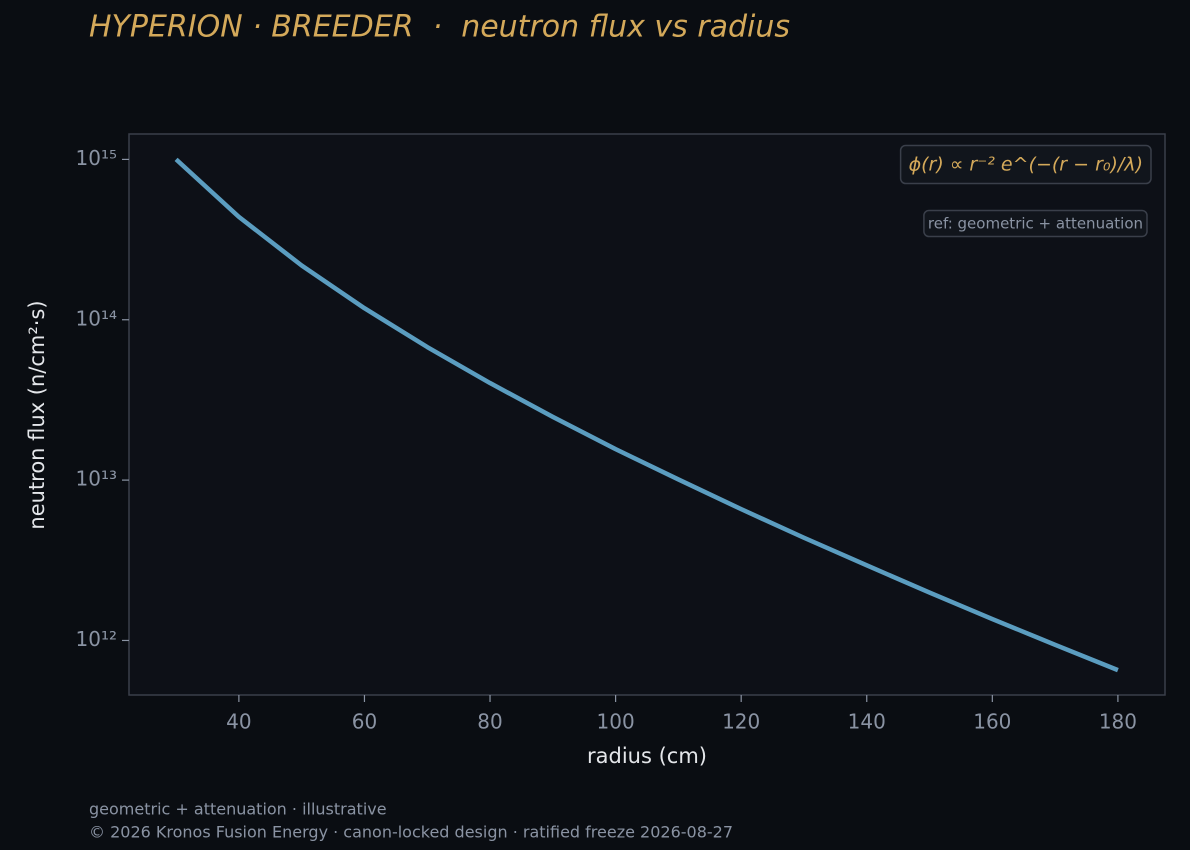 The image size is (1190, 850). Describe the element at coordinates (96, 639) in the screenshot. I see `y-tick-label: 10¹²` at that location.